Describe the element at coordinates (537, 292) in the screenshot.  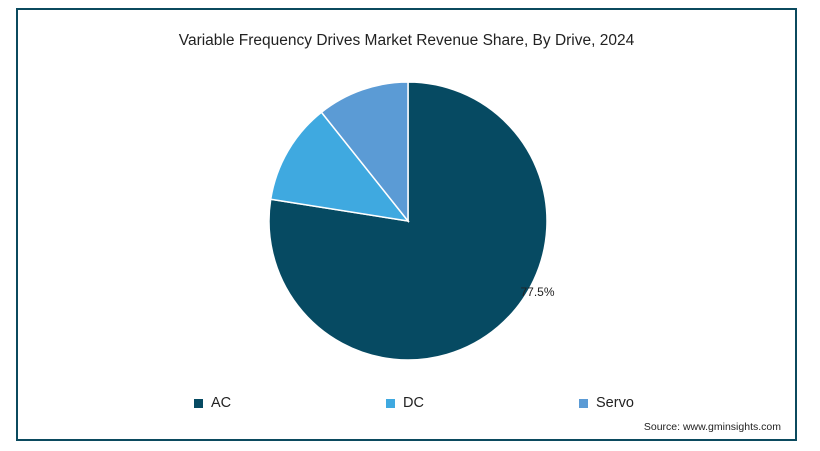
I see `data-label-ac: 77.5%` at that location.